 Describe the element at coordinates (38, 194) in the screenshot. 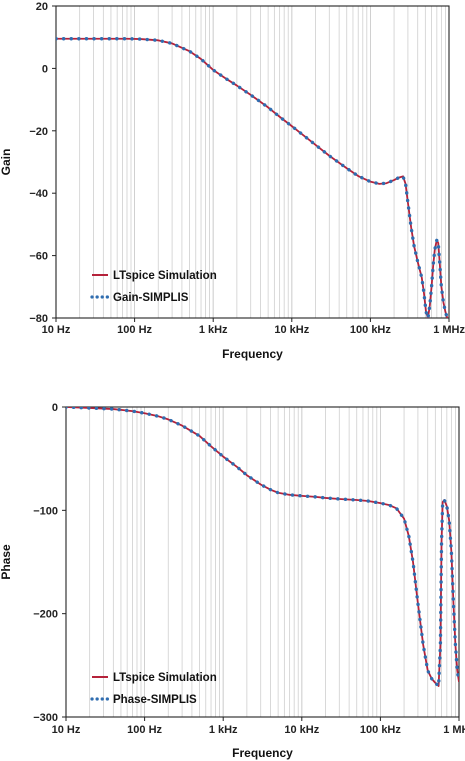

I see `y-tick-label: −40` at that location.